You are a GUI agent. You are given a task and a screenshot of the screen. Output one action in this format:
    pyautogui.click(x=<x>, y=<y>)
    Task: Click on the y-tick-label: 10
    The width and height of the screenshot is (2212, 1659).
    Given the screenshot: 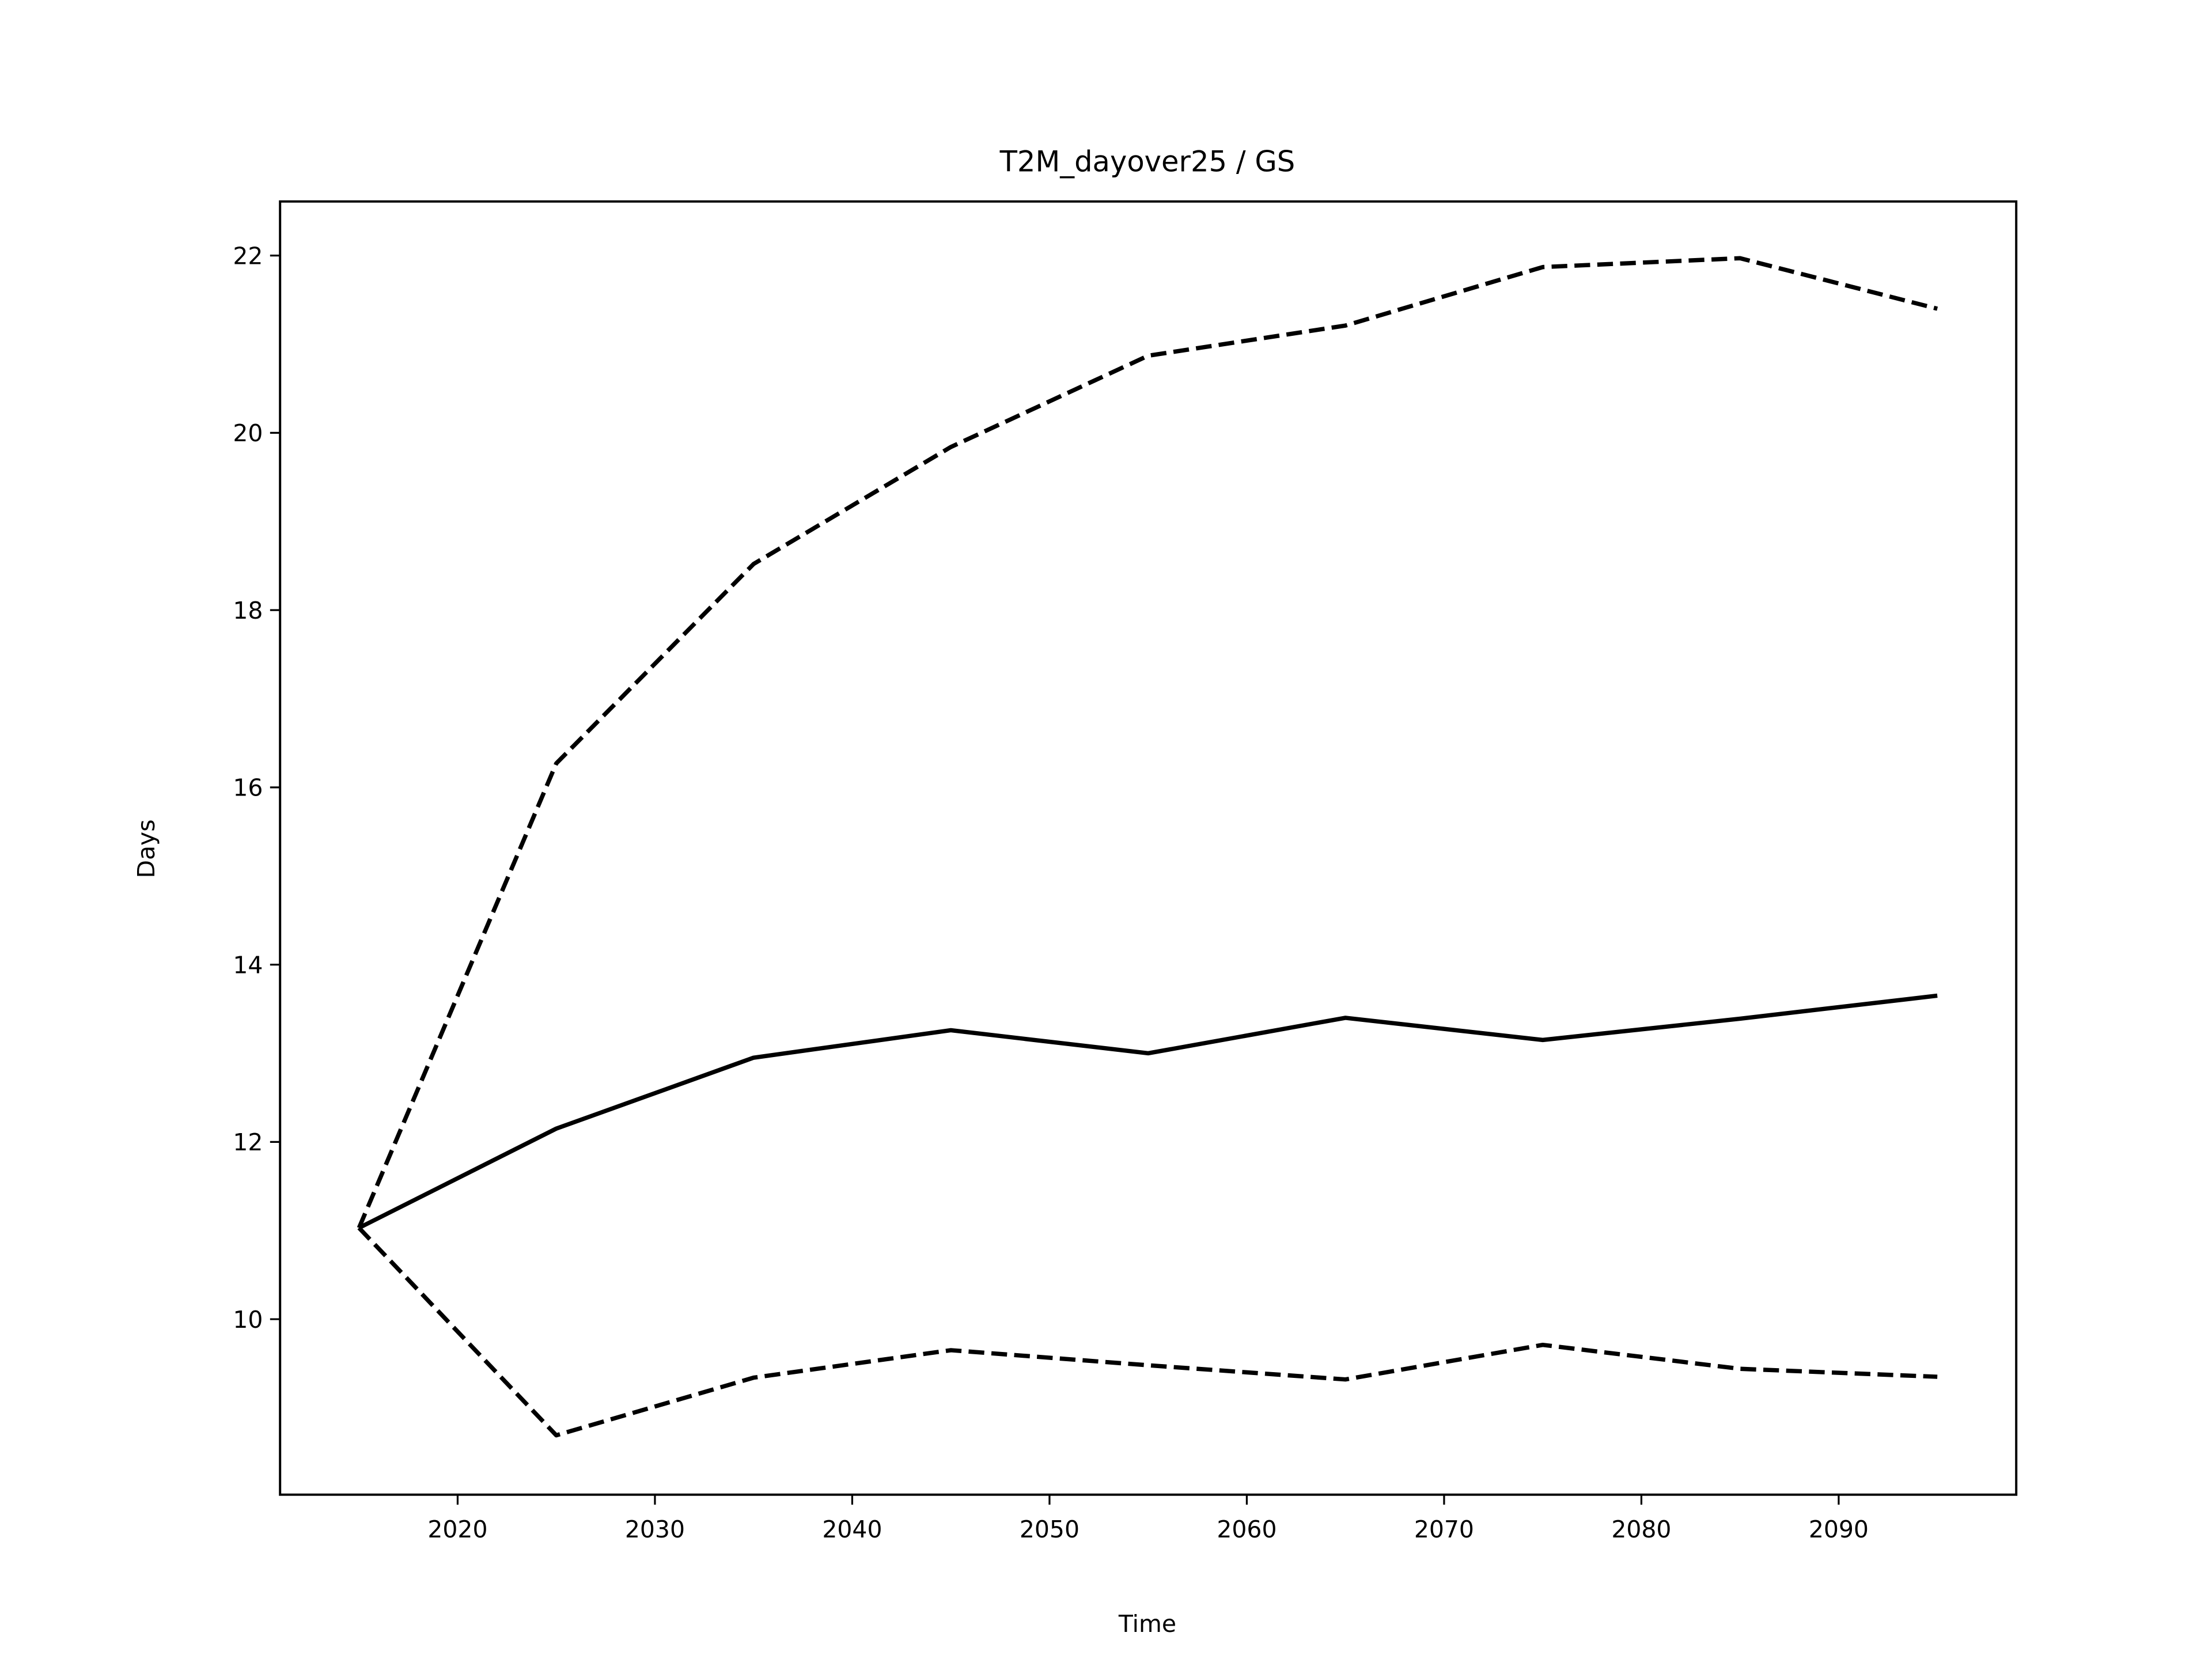 What is the action you would take?
    pyautogui.click(x=248, y=1320)
    